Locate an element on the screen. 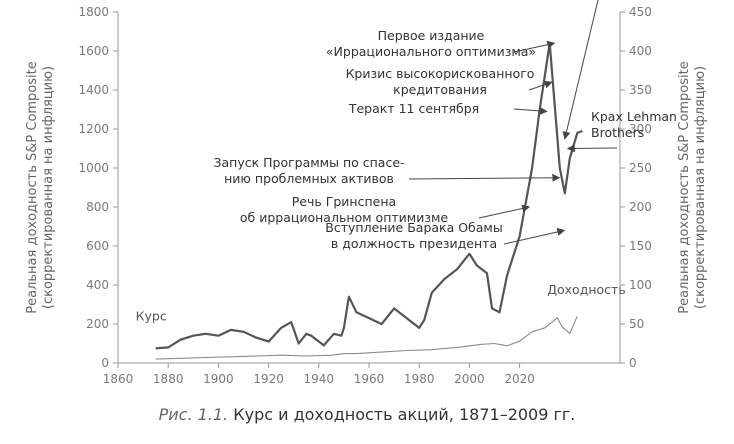 The width and height of the screenshot is (734, 444). y-left-tick-label: 800 is located at coordinates (97, 207).